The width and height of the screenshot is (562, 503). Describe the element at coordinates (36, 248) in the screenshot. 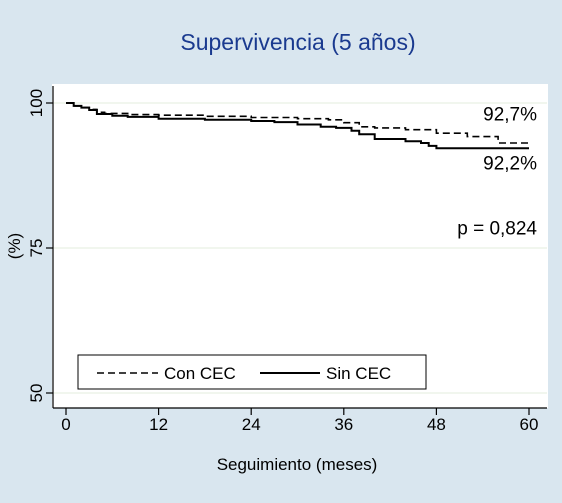

I see `y-tick-label-75: 75` at that location.